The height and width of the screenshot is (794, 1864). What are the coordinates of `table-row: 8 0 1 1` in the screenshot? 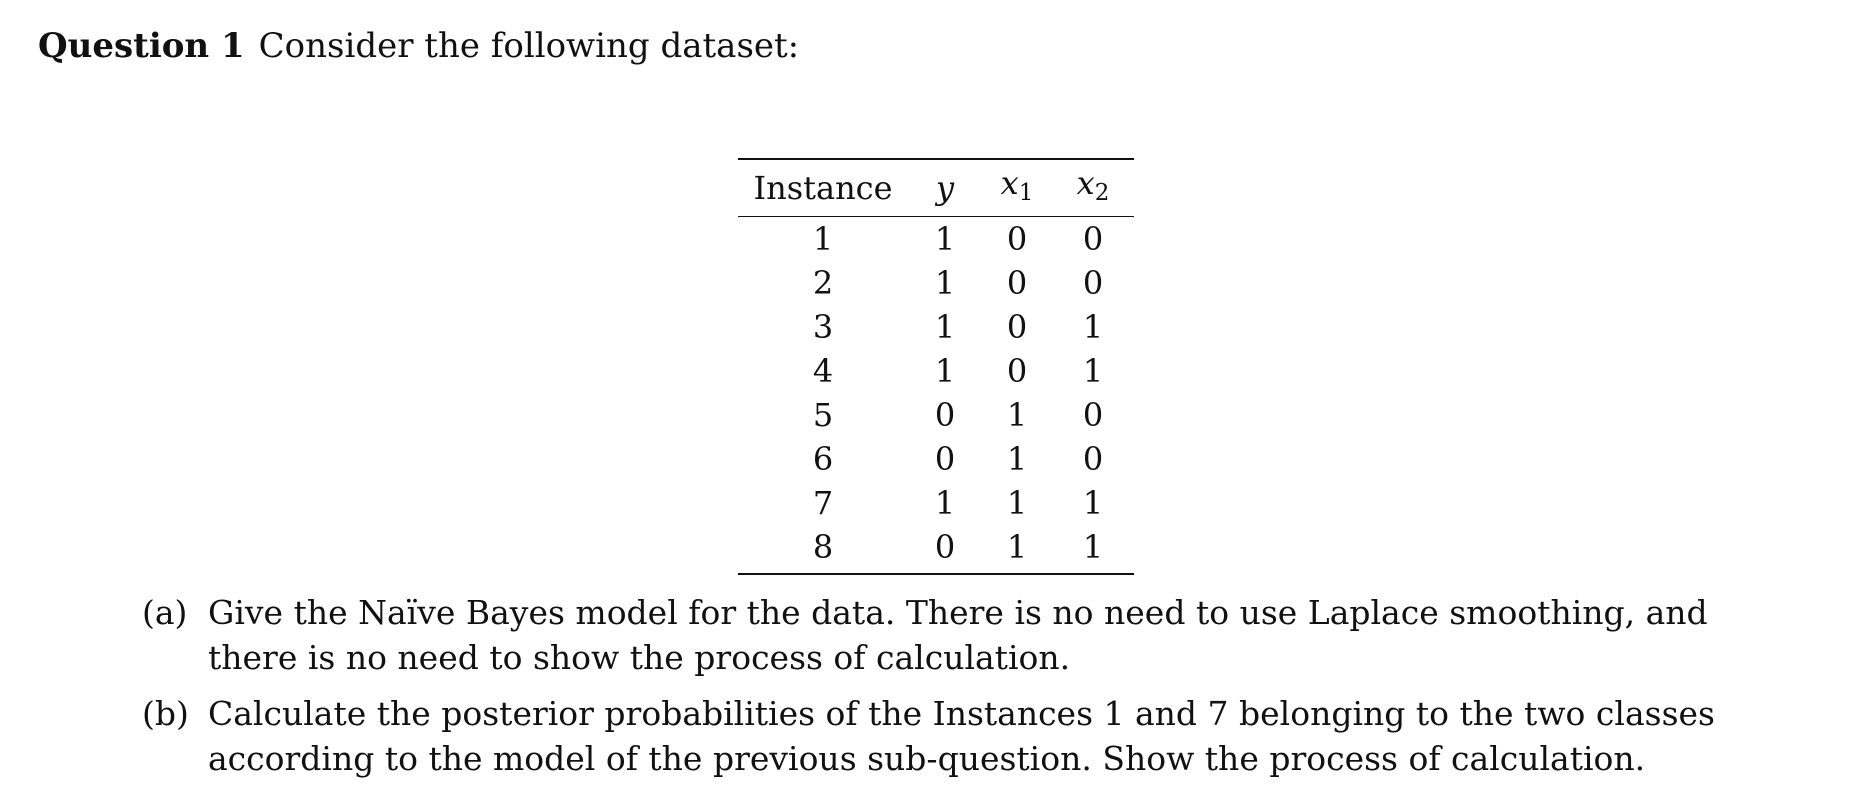 It's located at (936, 549).